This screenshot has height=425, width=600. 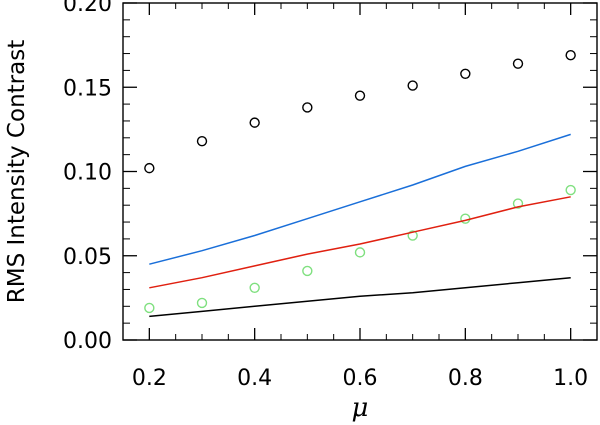 What do you see at coordinates (360, 408) in the screenshot?
I see `x-axis-title: μ` at bounding box center [360, 408].